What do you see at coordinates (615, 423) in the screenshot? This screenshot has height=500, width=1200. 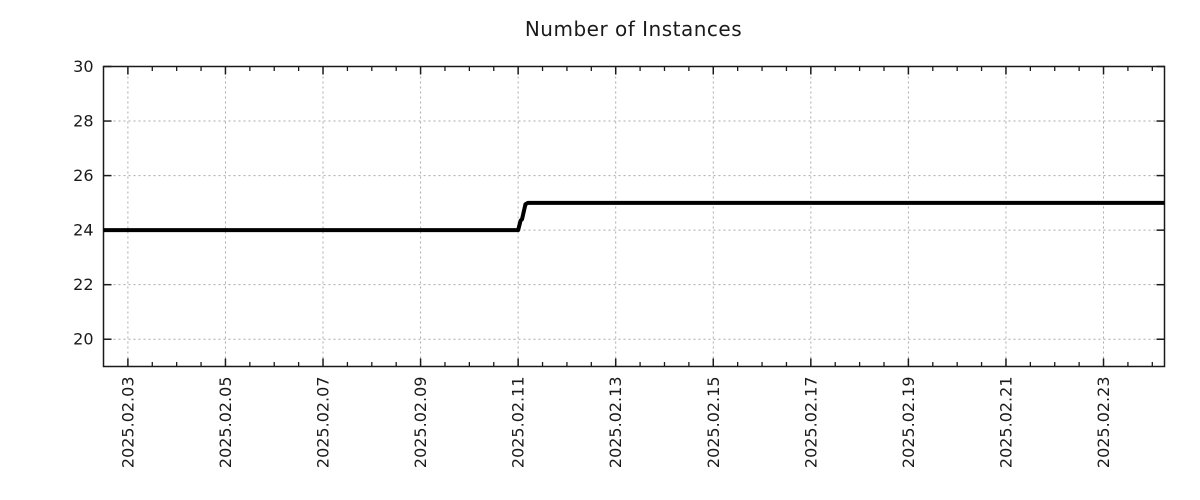 I see `x-tick-label: 2025.02.13` at bounding box center [615, 423].